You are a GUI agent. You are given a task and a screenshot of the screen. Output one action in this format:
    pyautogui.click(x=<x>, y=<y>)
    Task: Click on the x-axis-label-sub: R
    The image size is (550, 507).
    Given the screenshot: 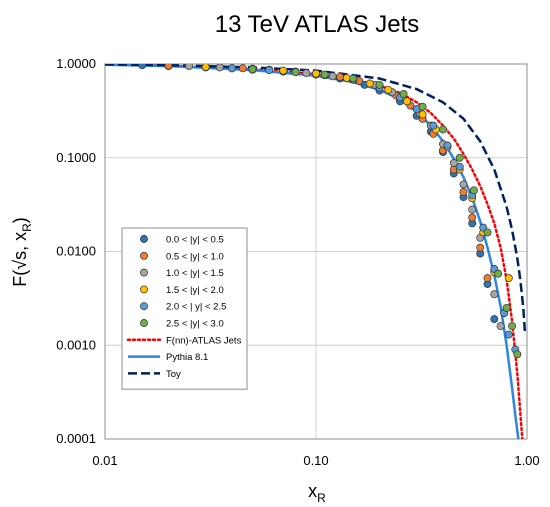 What is the action you would take?
    pyautogui.click(x=321, y=498)
    